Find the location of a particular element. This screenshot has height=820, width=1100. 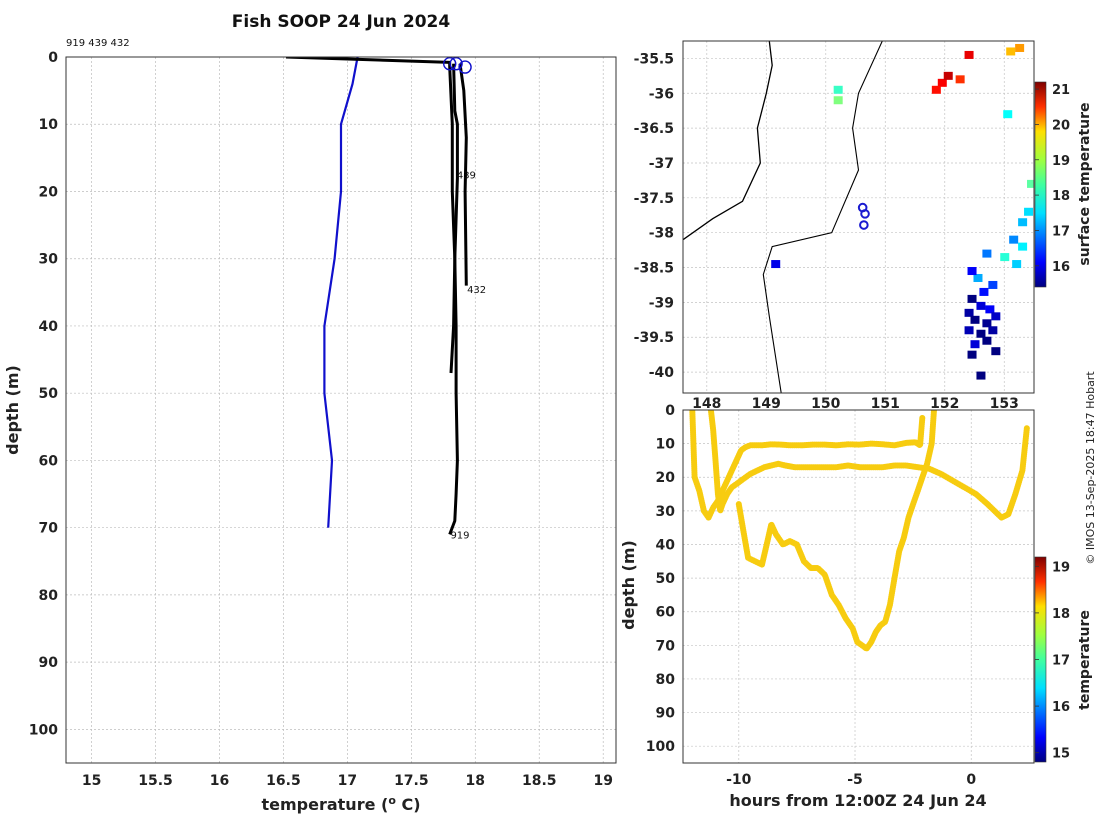

profile-x-tick-label: 15.5 is located at coordinates (155, 781).